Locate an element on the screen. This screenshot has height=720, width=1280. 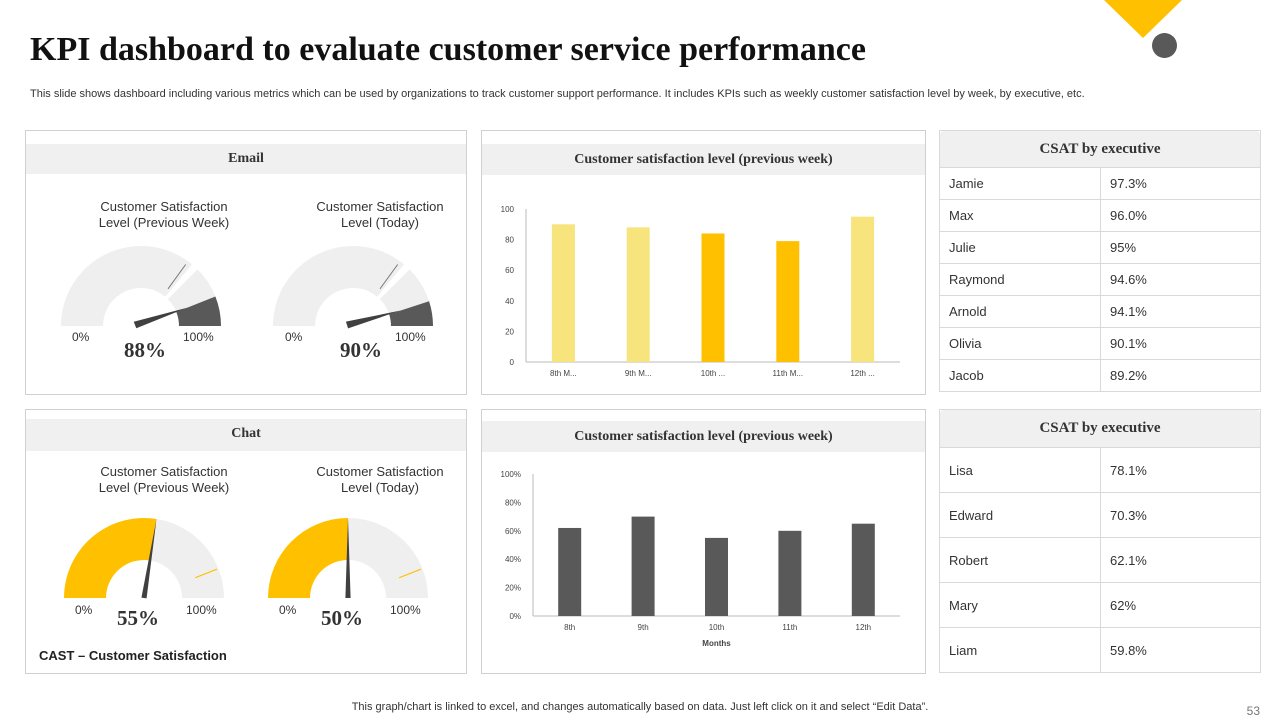
x-tick-label: 11th is located at coordinates (789, 627).